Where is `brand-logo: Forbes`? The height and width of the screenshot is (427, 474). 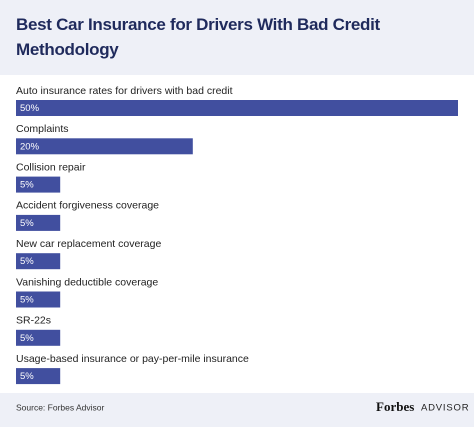 brand-logo: Forbes is located at coordinates (395, 406).